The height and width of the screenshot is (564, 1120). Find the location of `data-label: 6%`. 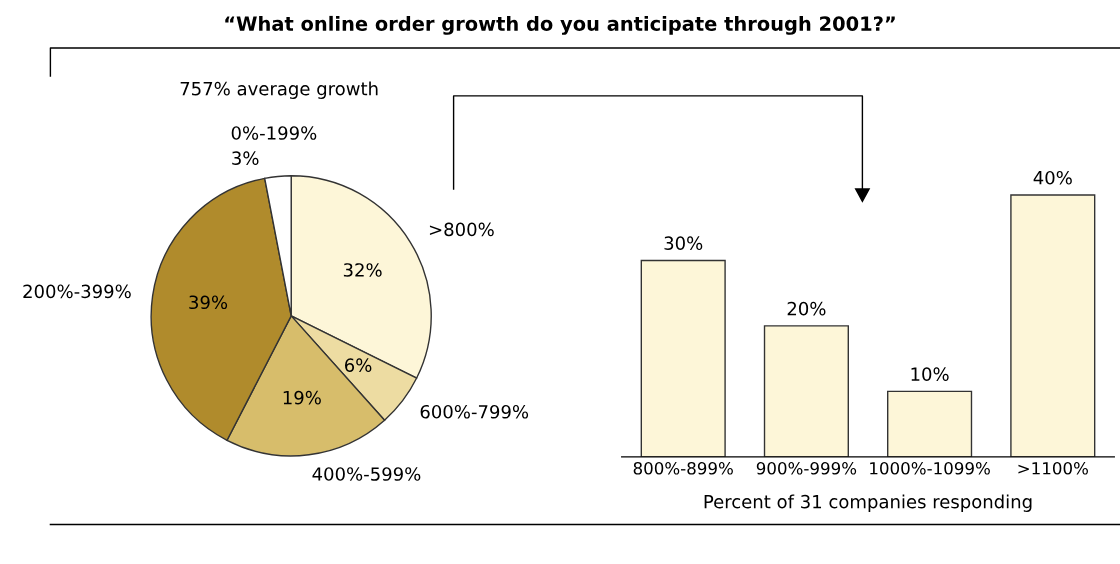

data-label: 6% is located at coordinates (358, 365).